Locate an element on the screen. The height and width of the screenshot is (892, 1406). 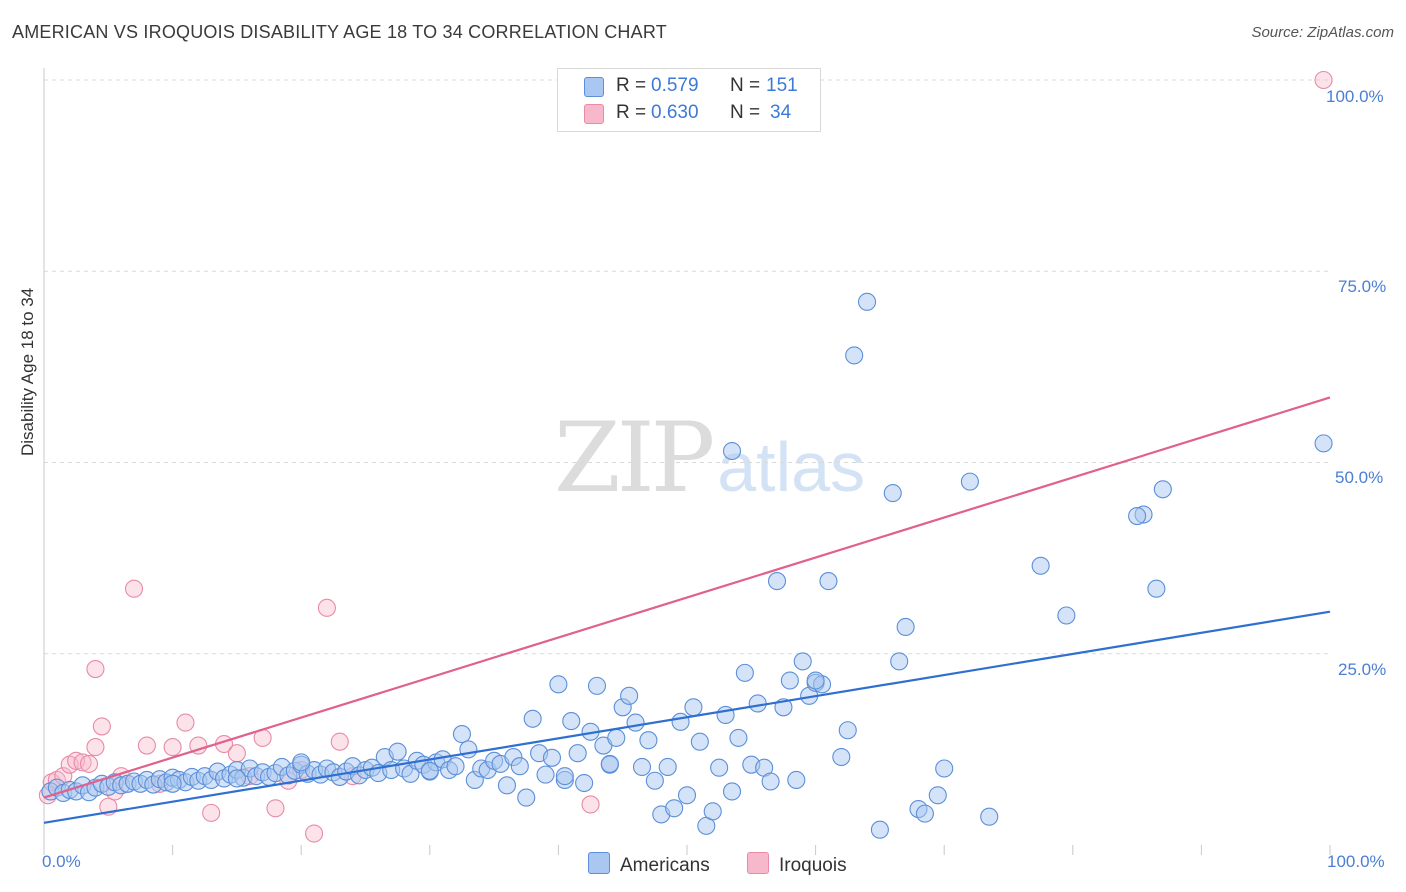
americans-r-value: 0.579 is located at coordinates (675, 85).